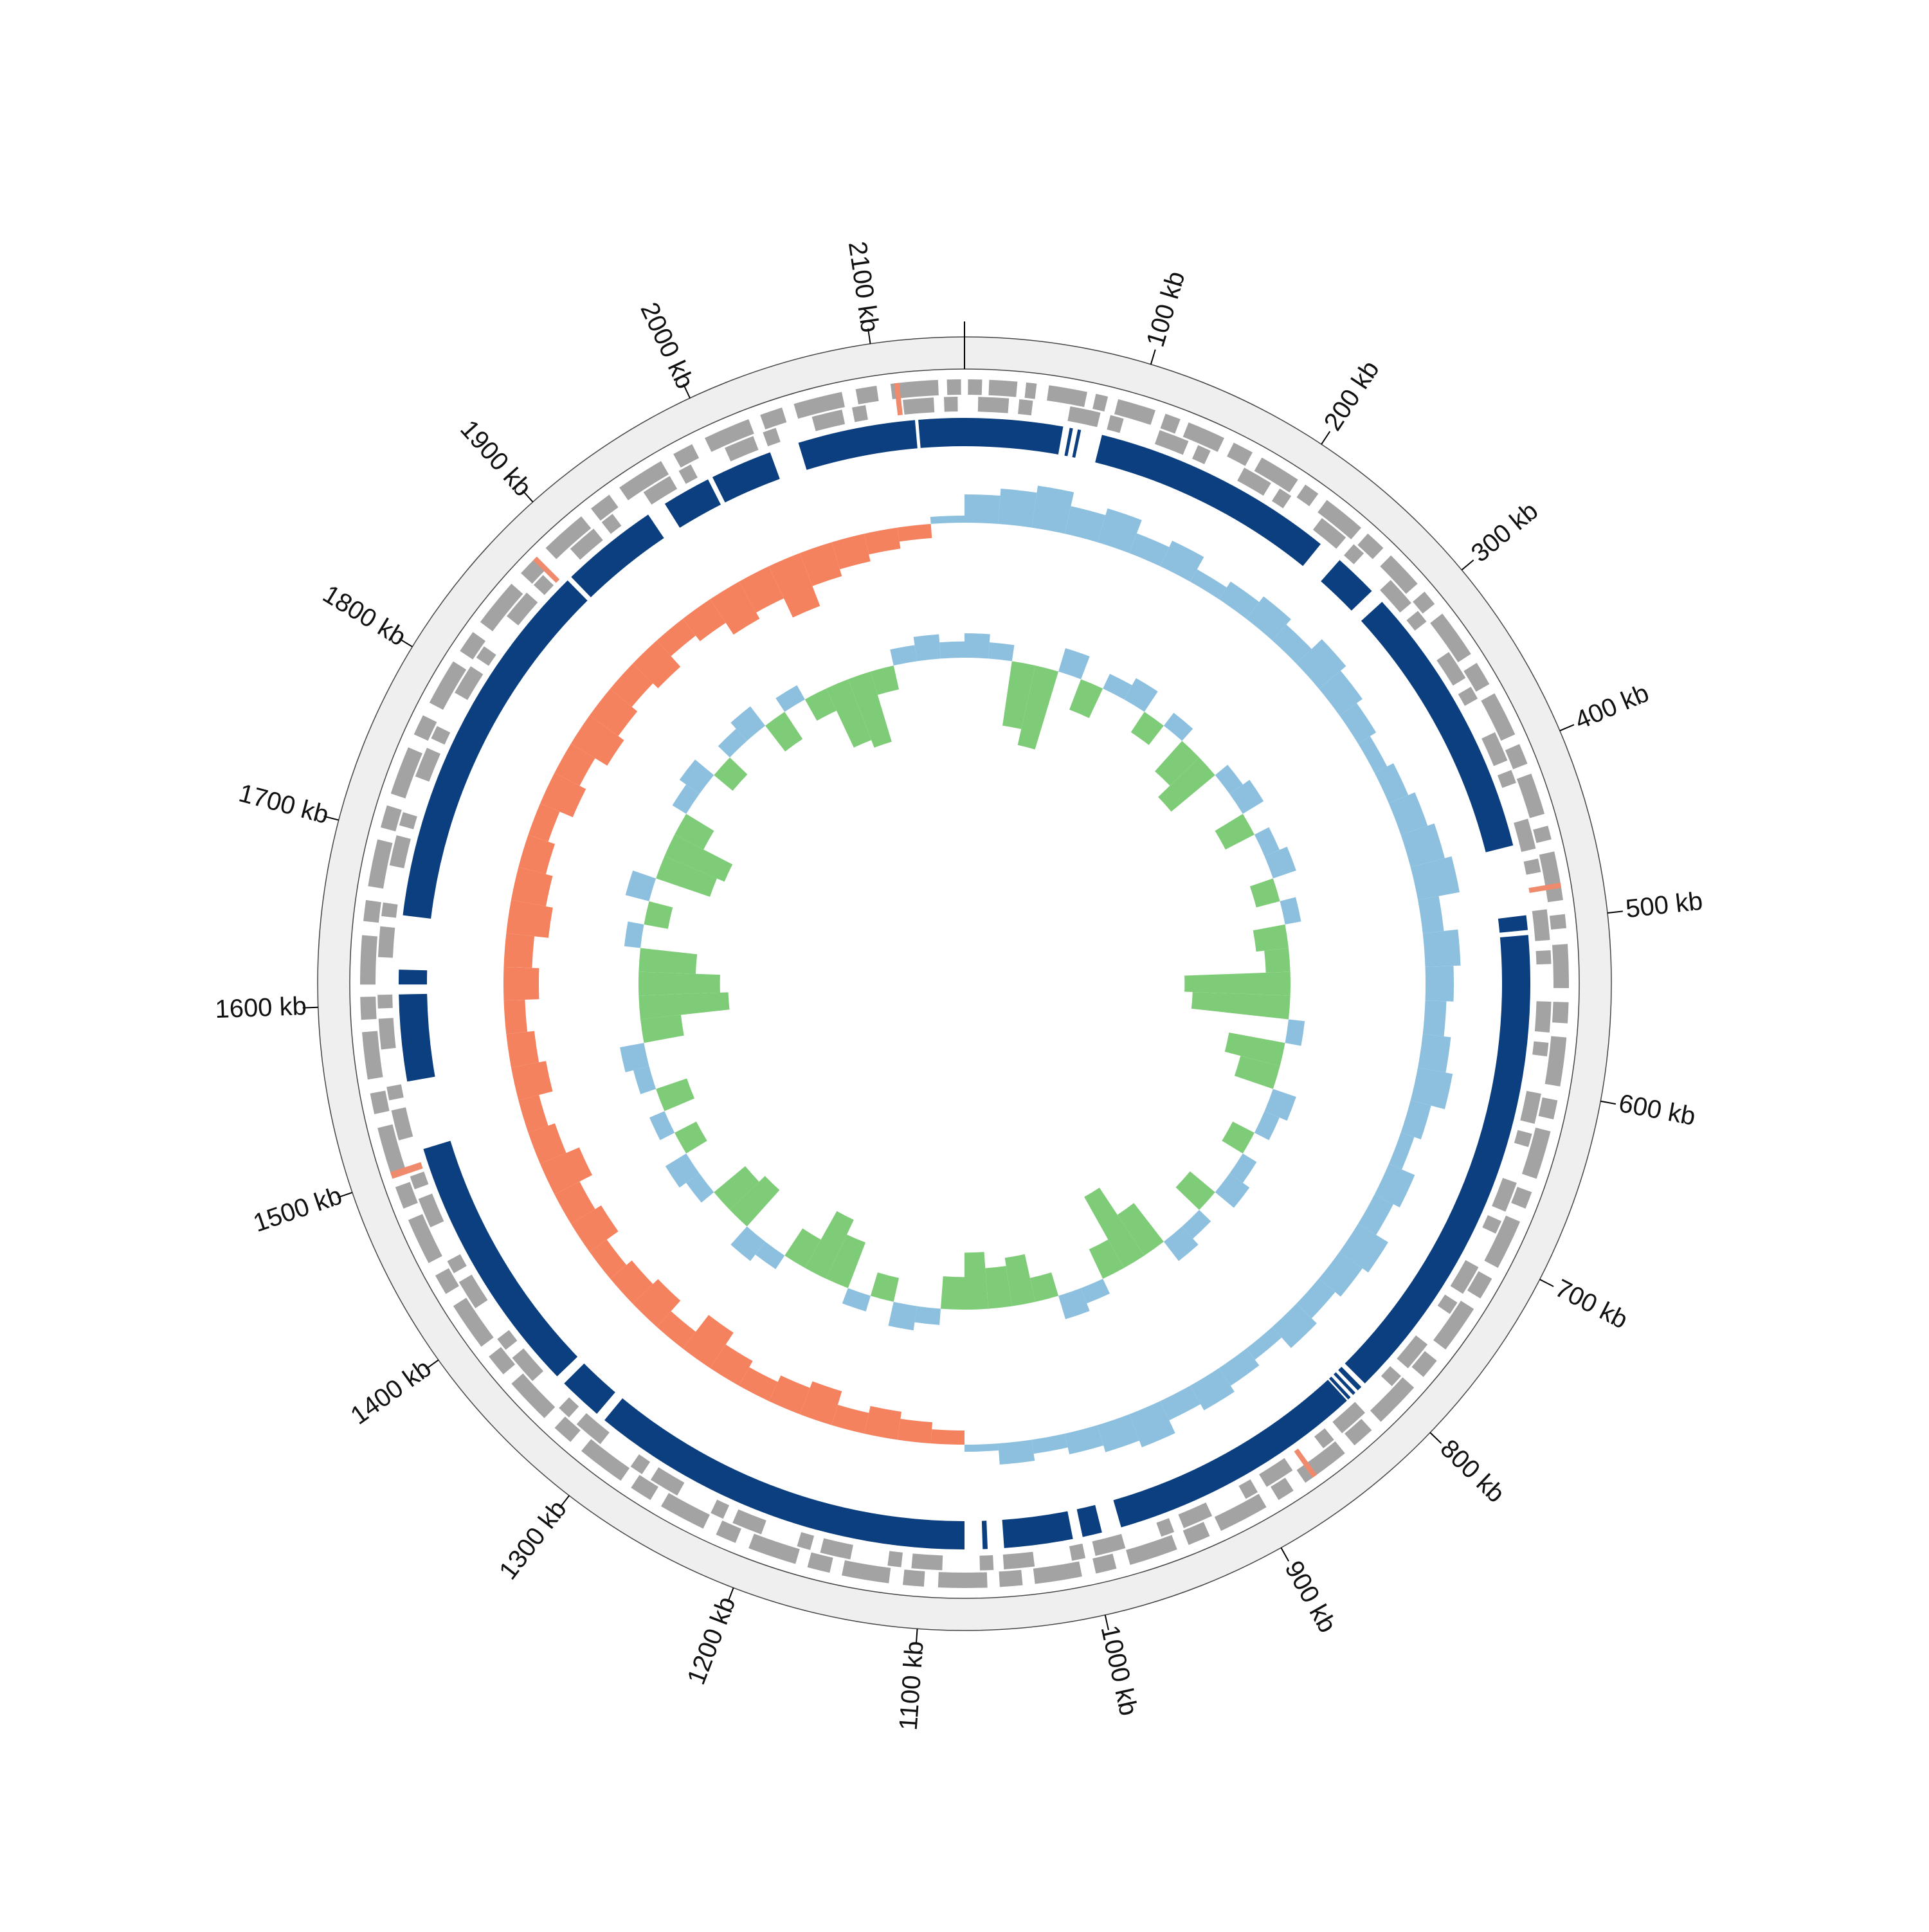 The width and height of the screenshot is (1929, 1932). I want to click on tick-label: 1600 kb, so click(261, 1008).